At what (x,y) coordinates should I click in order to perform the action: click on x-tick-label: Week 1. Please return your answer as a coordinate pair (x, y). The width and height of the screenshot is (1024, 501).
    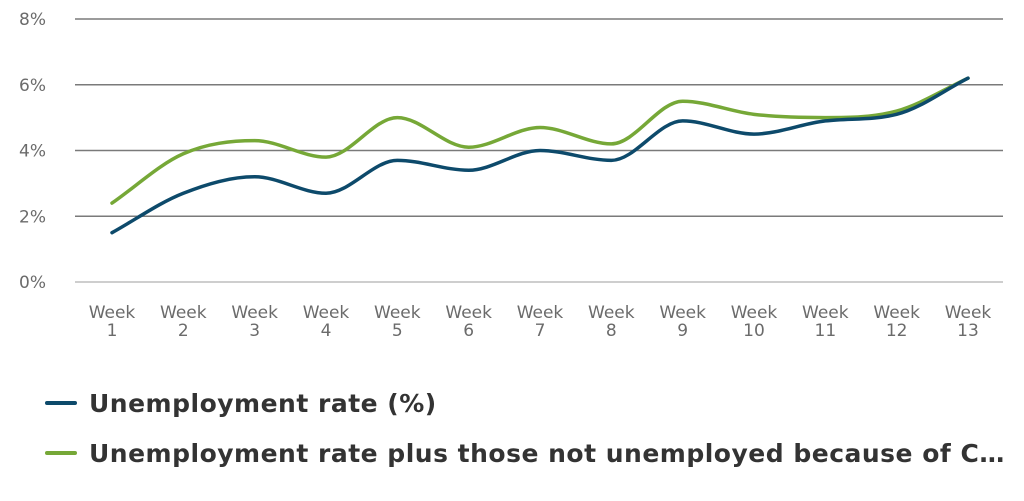
    Looking at the image, I should click on (112, 322).